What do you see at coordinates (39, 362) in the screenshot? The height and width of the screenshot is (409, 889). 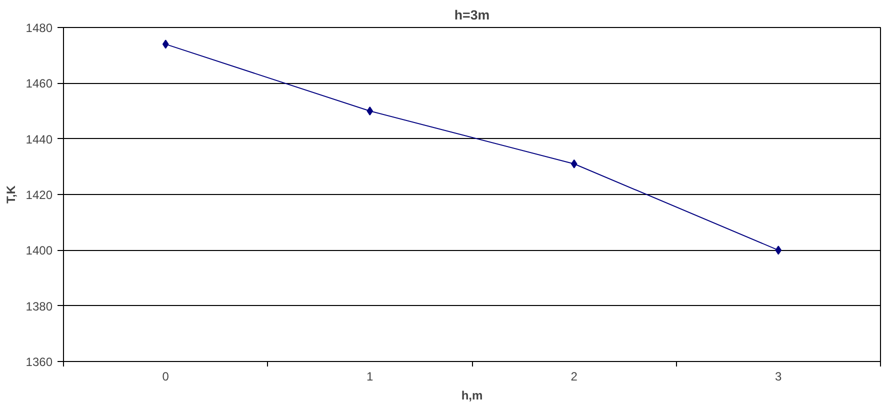 I see `y-tick-label: 1360` at bounding box center [39, 362].